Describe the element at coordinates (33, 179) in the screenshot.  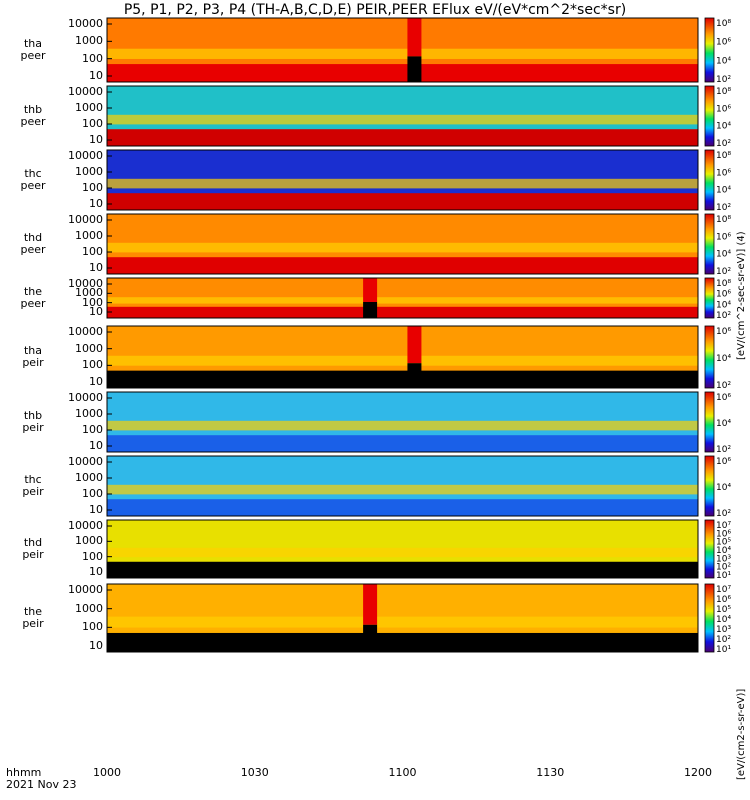
I see `panel-ylabel: thc peer` at that location.